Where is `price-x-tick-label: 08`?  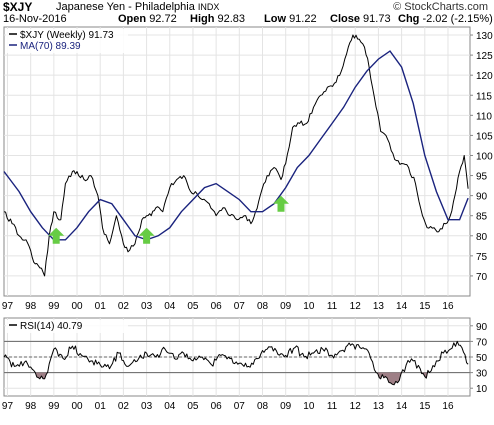
price-x-tick-label: 08 is located at coordinates (263, 306).